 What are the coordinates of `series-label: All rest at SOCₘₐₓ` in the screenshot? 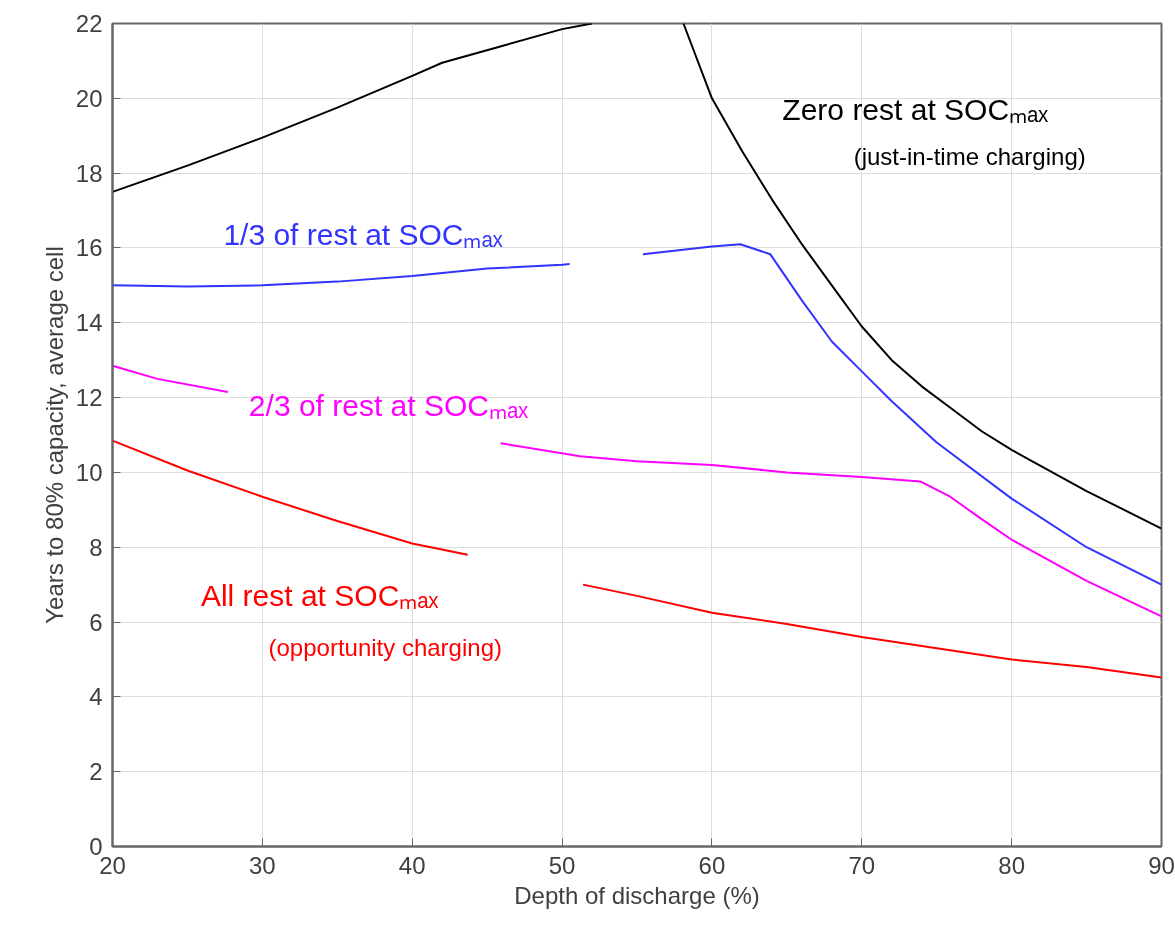 It's located at (319, 596).